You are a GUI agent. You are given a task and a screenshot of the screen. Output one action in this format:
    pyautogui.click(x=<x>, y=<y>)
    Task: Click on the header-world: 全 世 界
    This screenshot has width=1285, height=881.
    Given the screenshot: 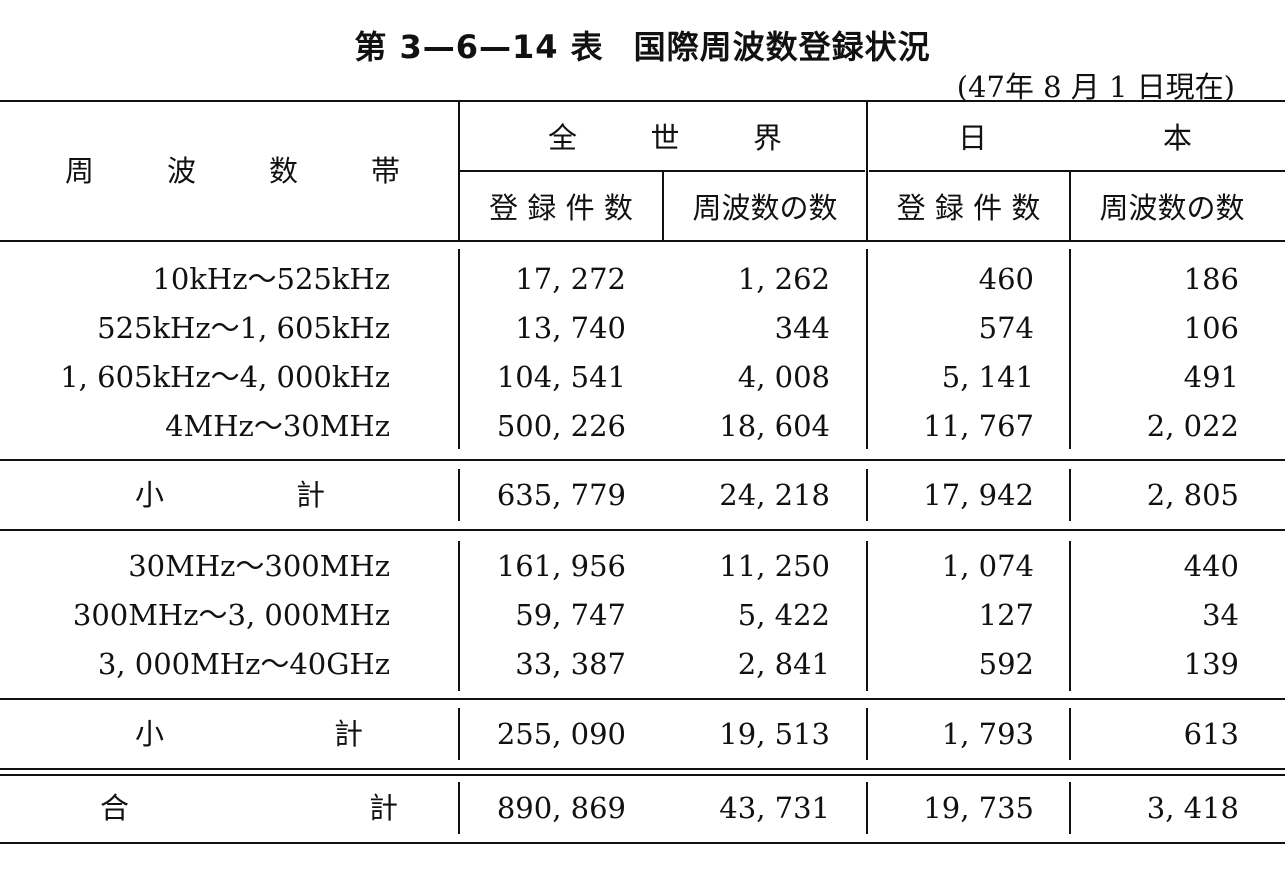 What is the action you would take?
    pyautogui.click(x=665, y=138)
    